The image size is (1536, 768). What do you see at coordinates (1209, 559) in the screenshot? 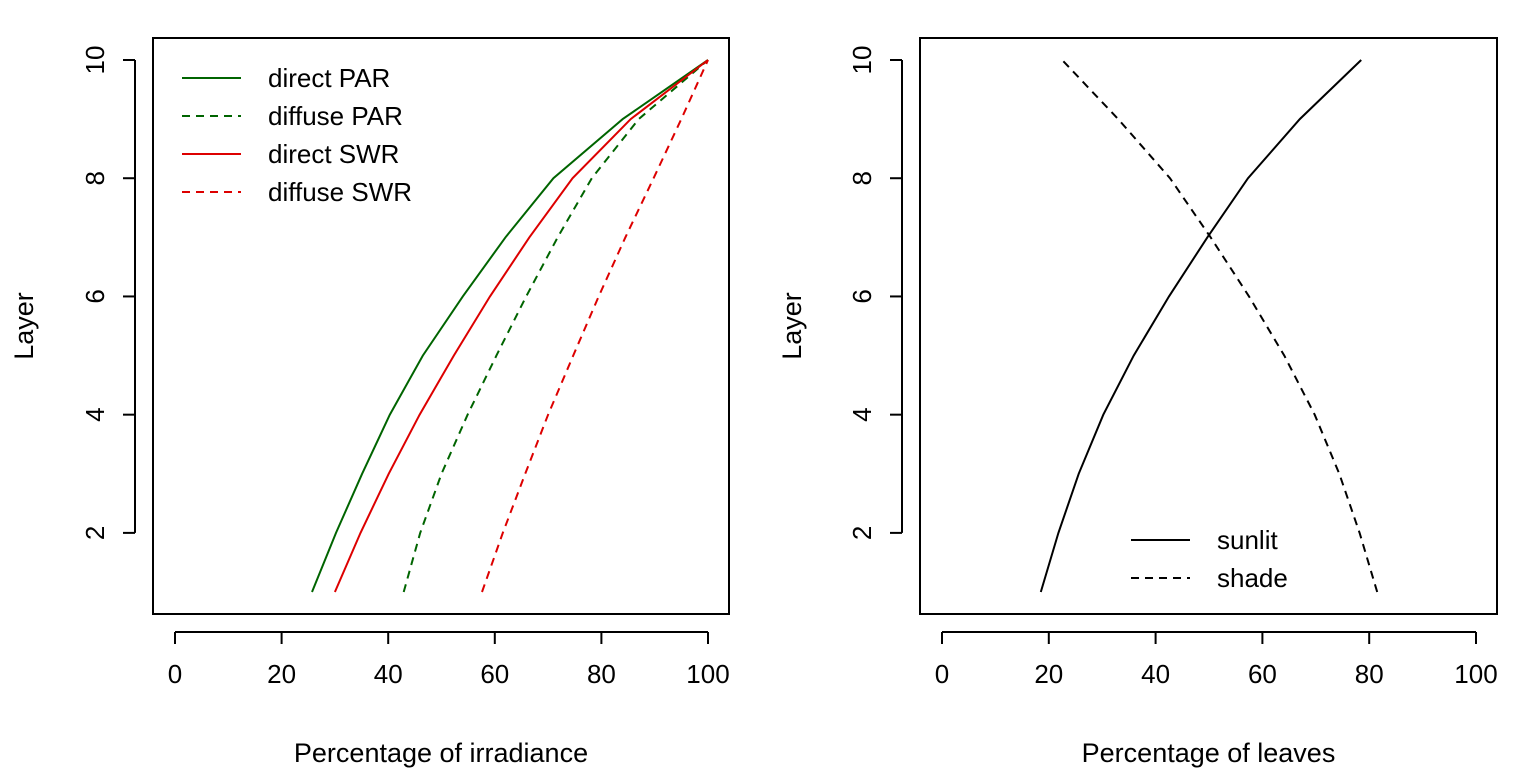
I see `legend: sunlit shade` at bounding box center [1209, 559].